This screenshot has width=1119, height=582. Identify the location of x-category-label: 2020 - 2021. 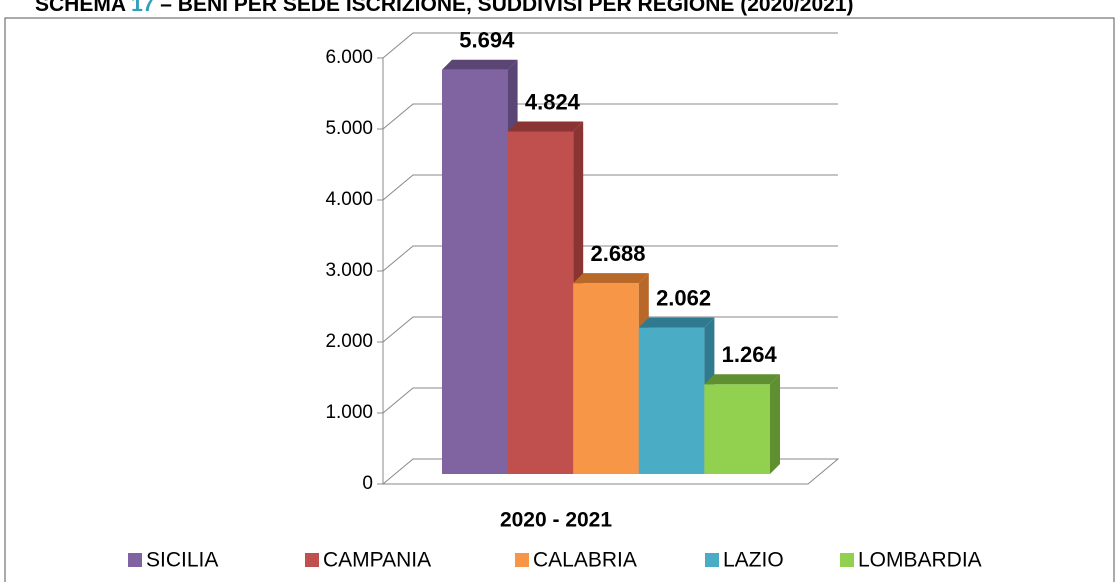
(556, 520).